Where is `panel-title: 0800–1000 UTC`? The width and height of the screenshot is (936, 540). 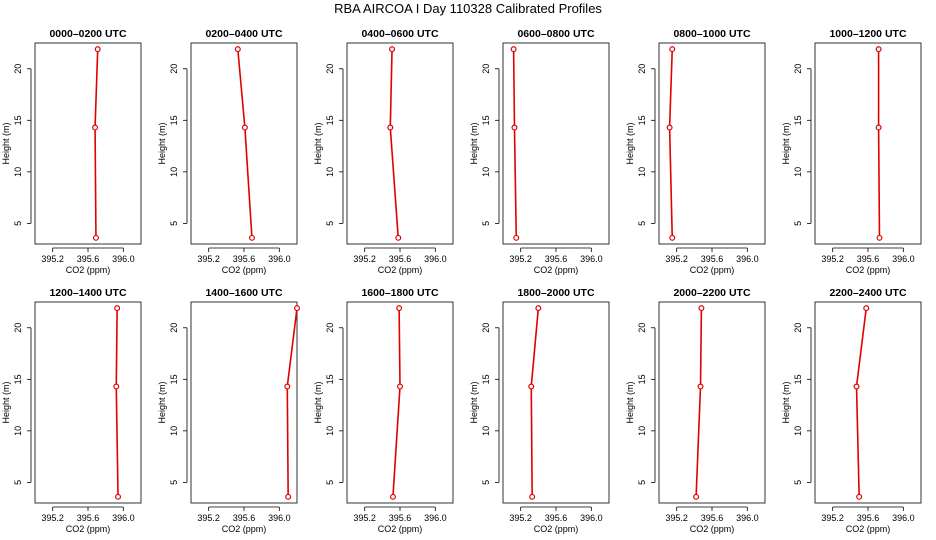
panel-title: 0800–1000 UTC is located at coordinates (711, 34).